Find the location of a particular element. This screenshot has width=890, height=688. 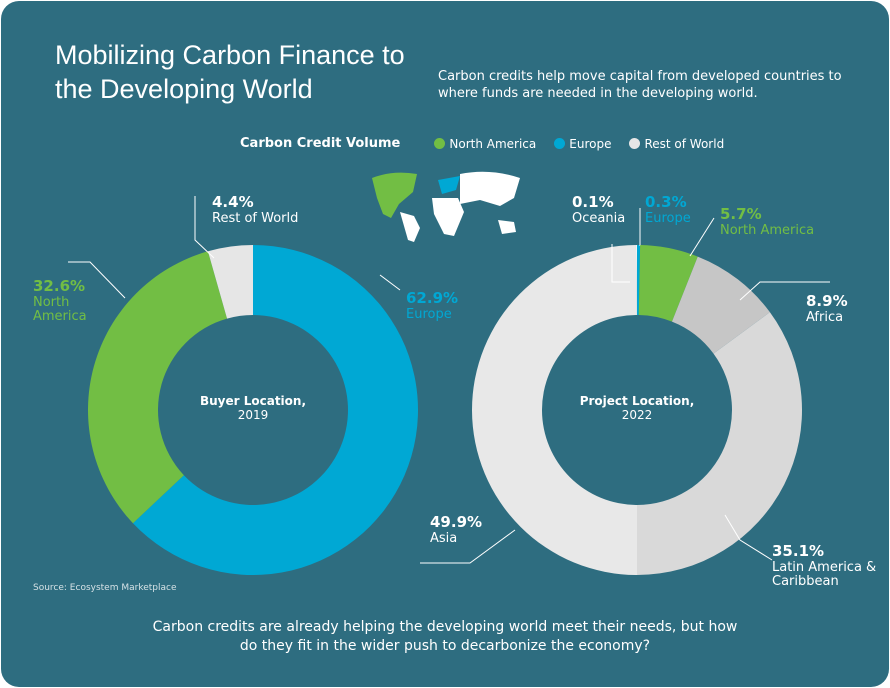

label-value: 4.4% is located at coordinates (233, 202).